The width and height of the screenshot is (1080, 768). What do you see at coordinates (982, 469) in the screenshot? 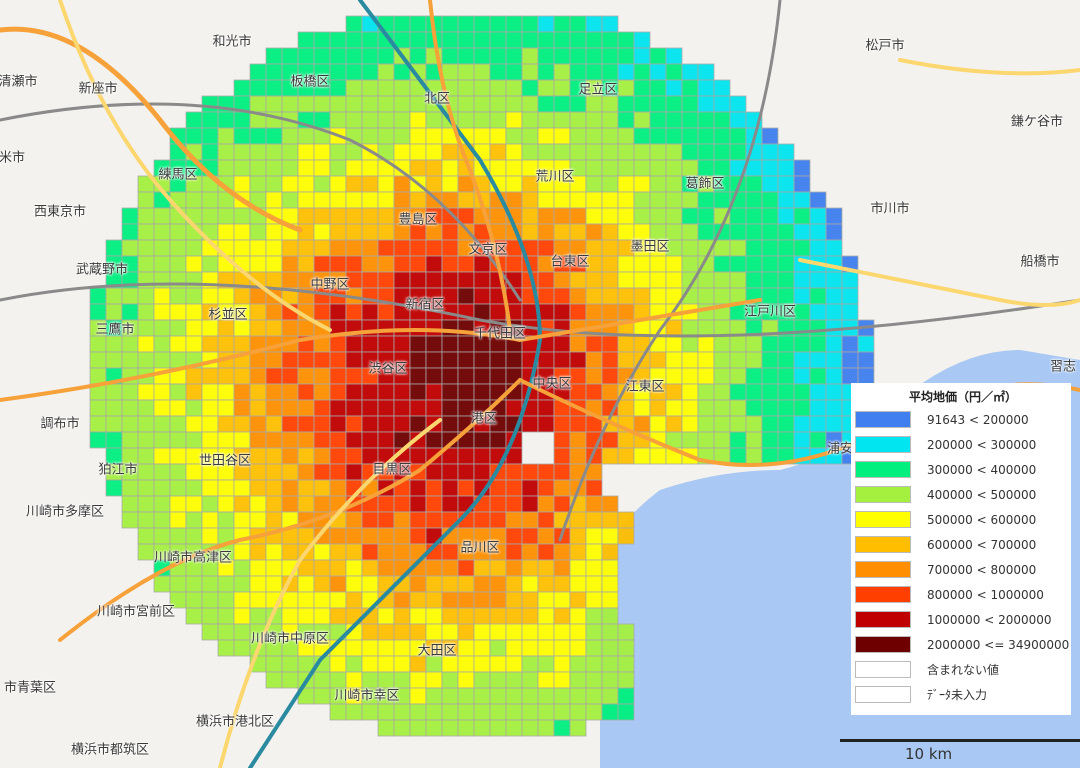
I see `legend-label: 300000 < 400000` at bounding box center [982, 469].